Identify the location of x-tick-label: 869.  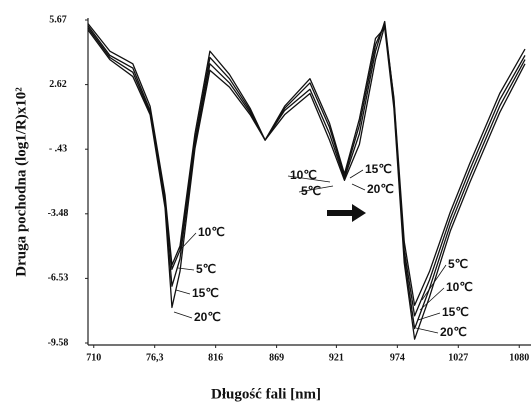
(276, 357).